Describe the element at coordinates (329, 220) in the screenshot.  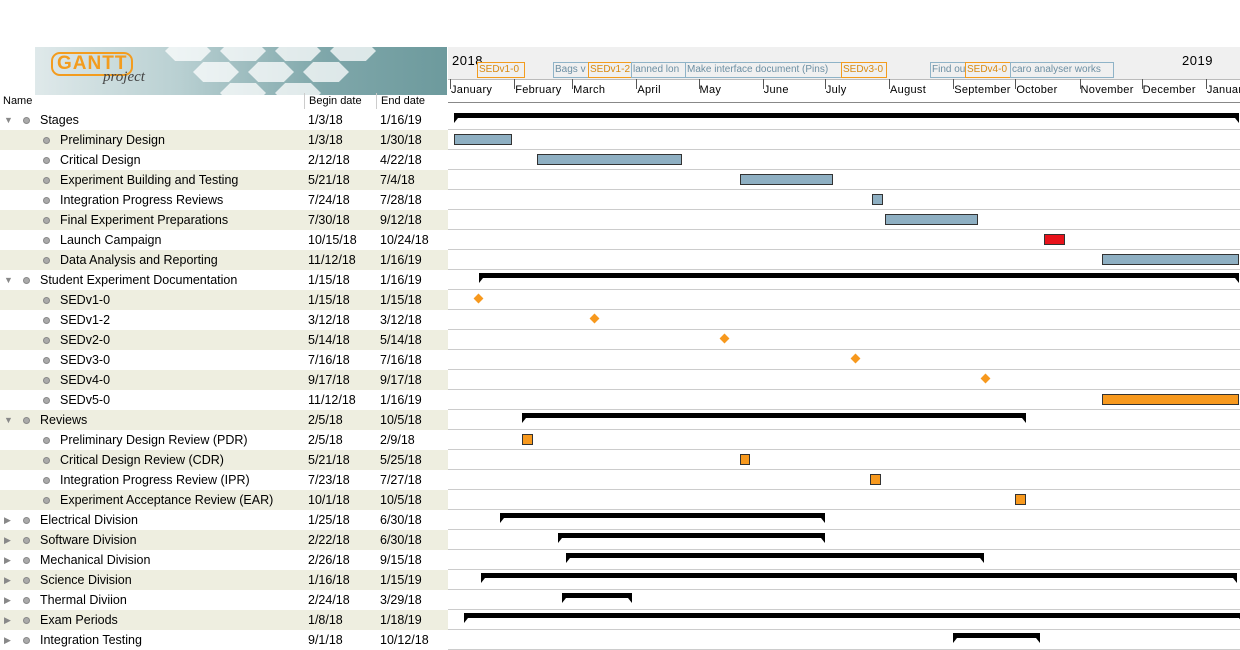
I see `task-begin-date: 7/30/18` at that location.